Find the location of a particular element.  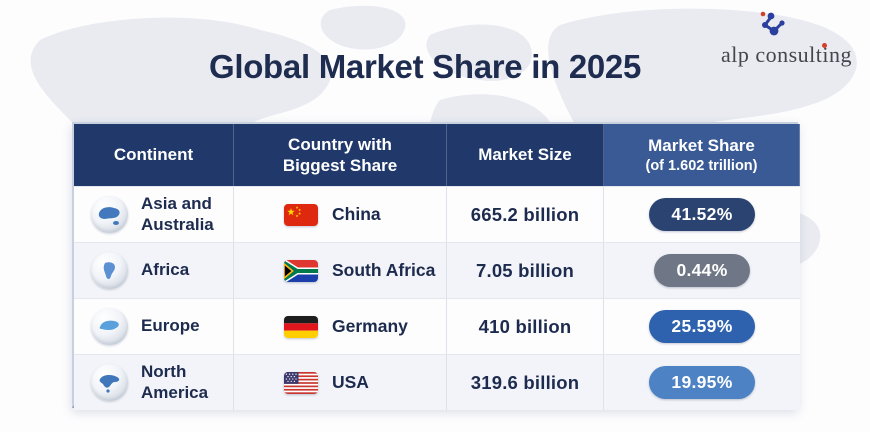

header-market-share-line1: Market Share is located at coordinates (701, 146).